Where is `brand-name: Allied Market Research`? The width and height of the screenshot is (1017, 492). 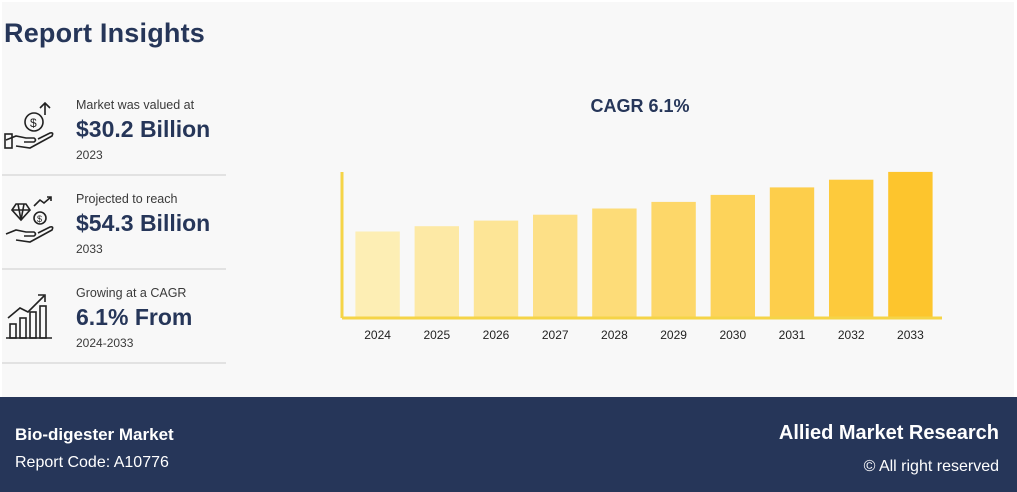 brand-name: Allied Market Research is located at coordinates (888, 433).